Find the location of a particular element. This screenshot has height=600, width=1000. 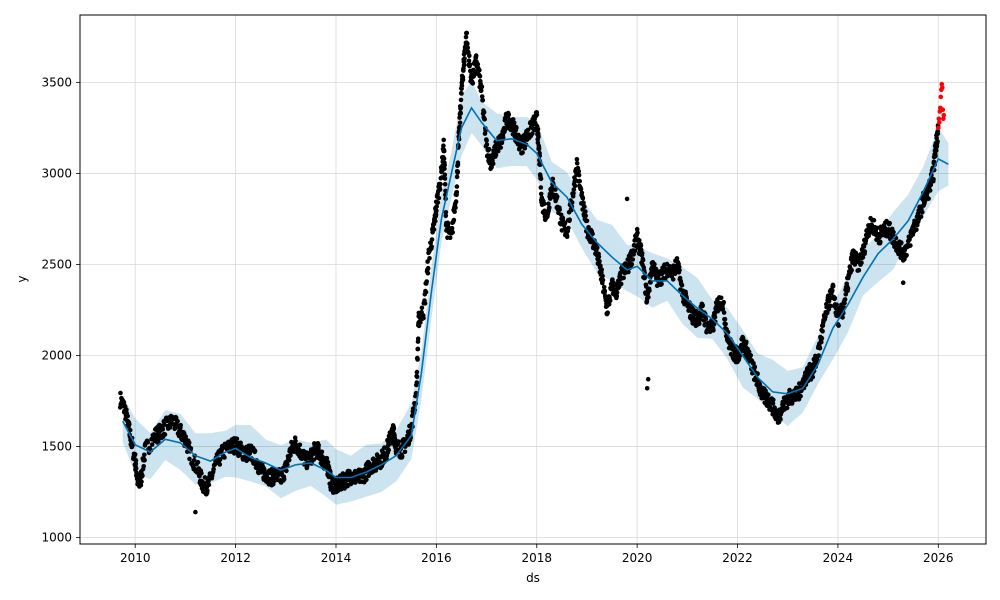

x-tick-label: 2010 is located at coordinates (135, 558).